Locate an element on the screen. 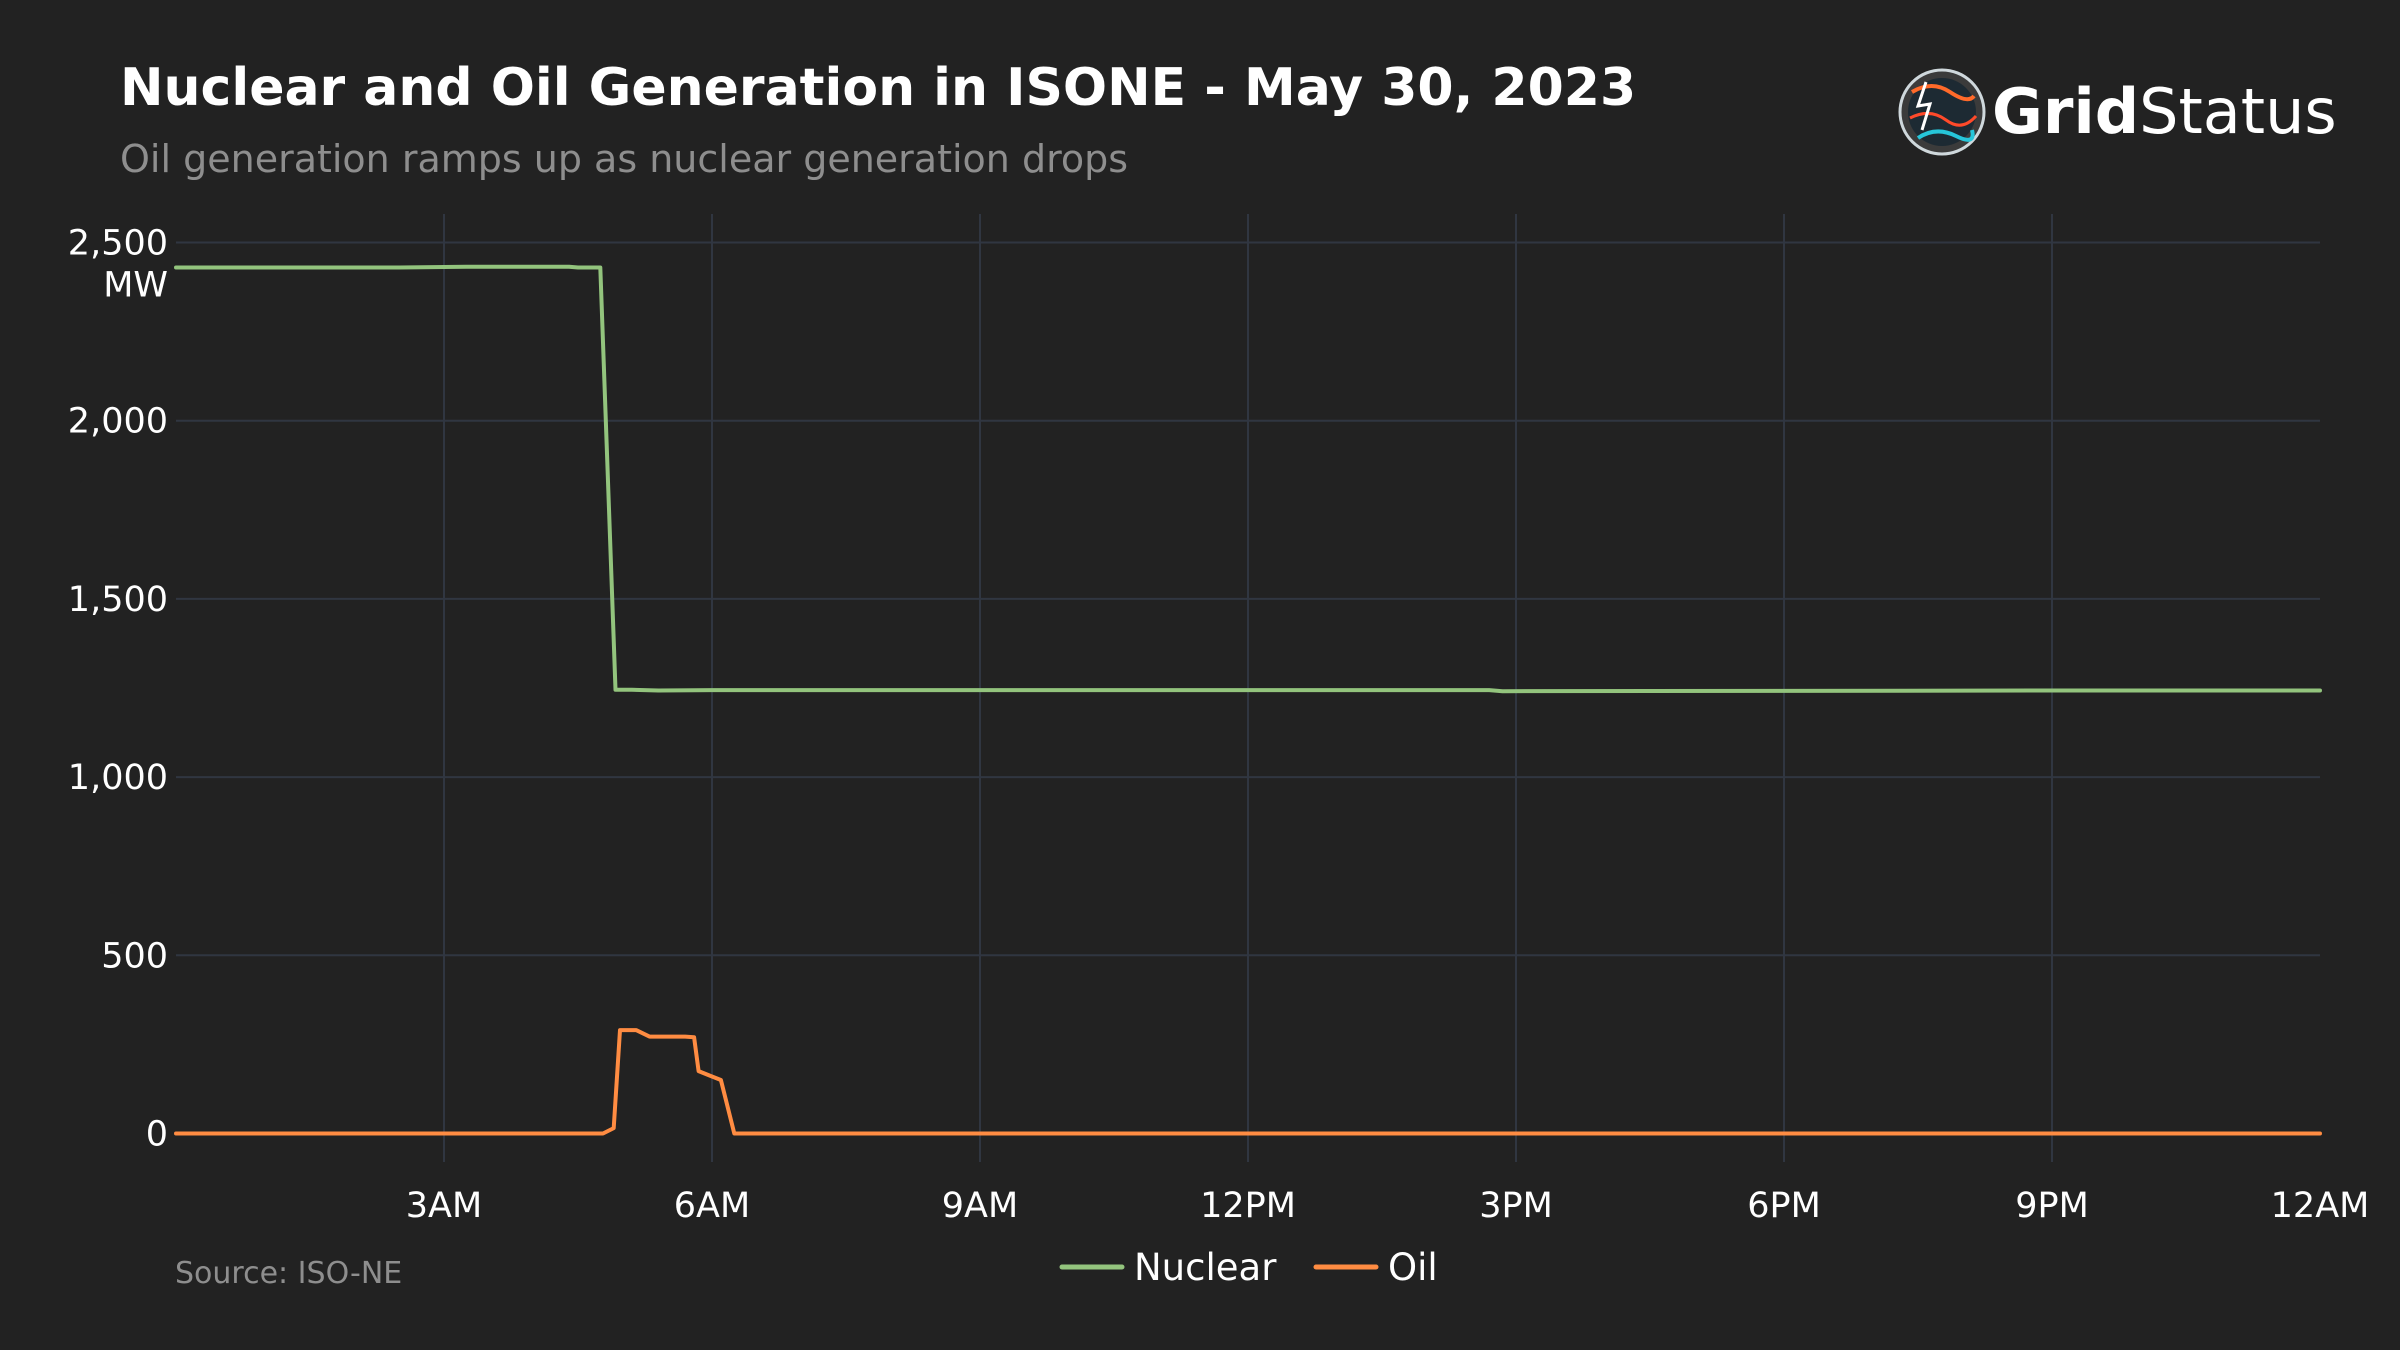 This screenshot has height=1350, width=2400. x-axis-ticks: 3AM 6AM 9AM 12PM 3PM 6PM 9PM 12AM is located at coordinates (1388, 1206).